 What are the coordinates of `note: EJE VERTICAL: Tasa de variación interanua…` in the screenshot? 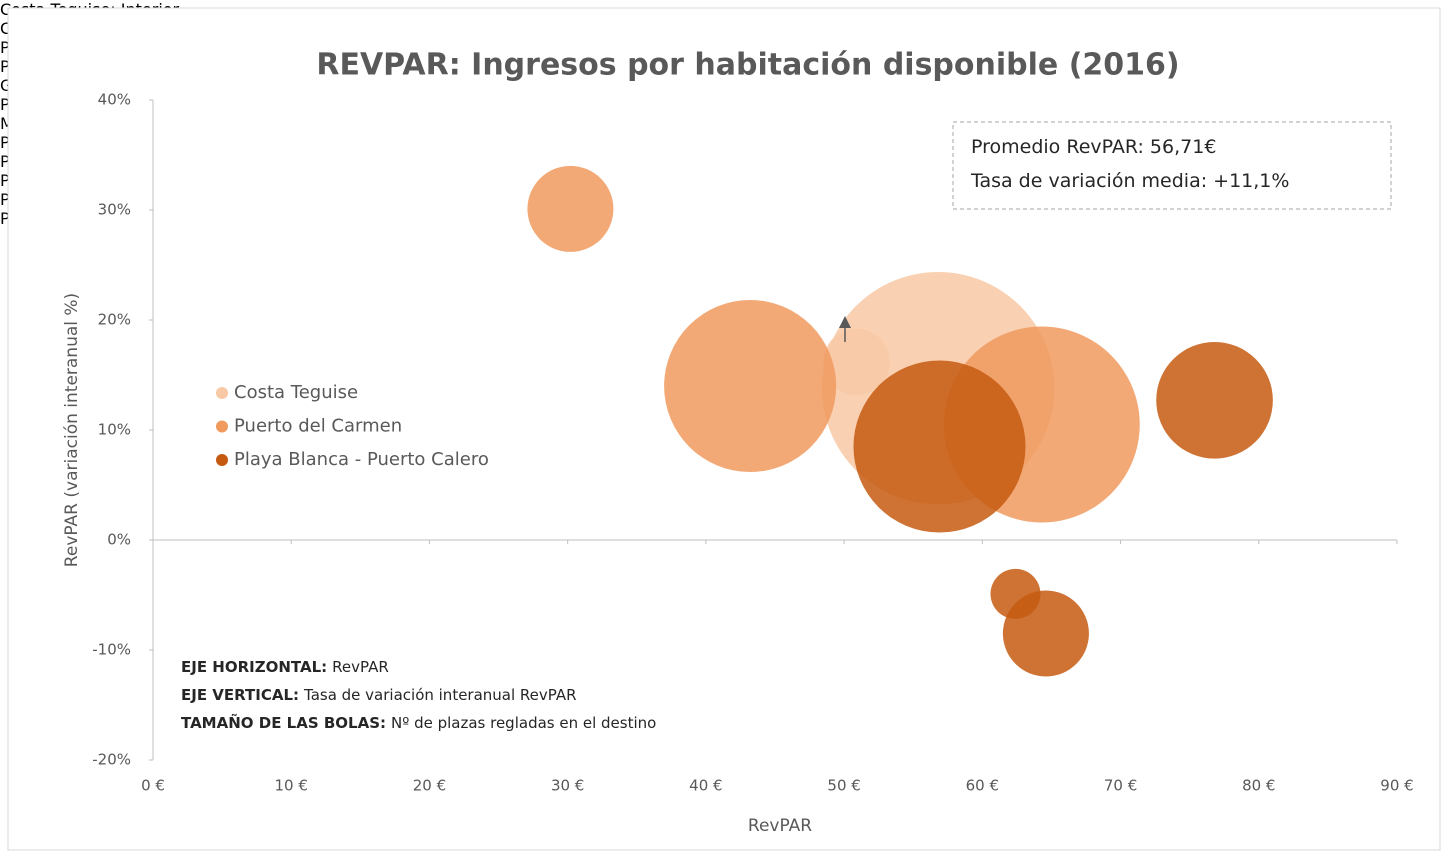 It's located at (379, 695).